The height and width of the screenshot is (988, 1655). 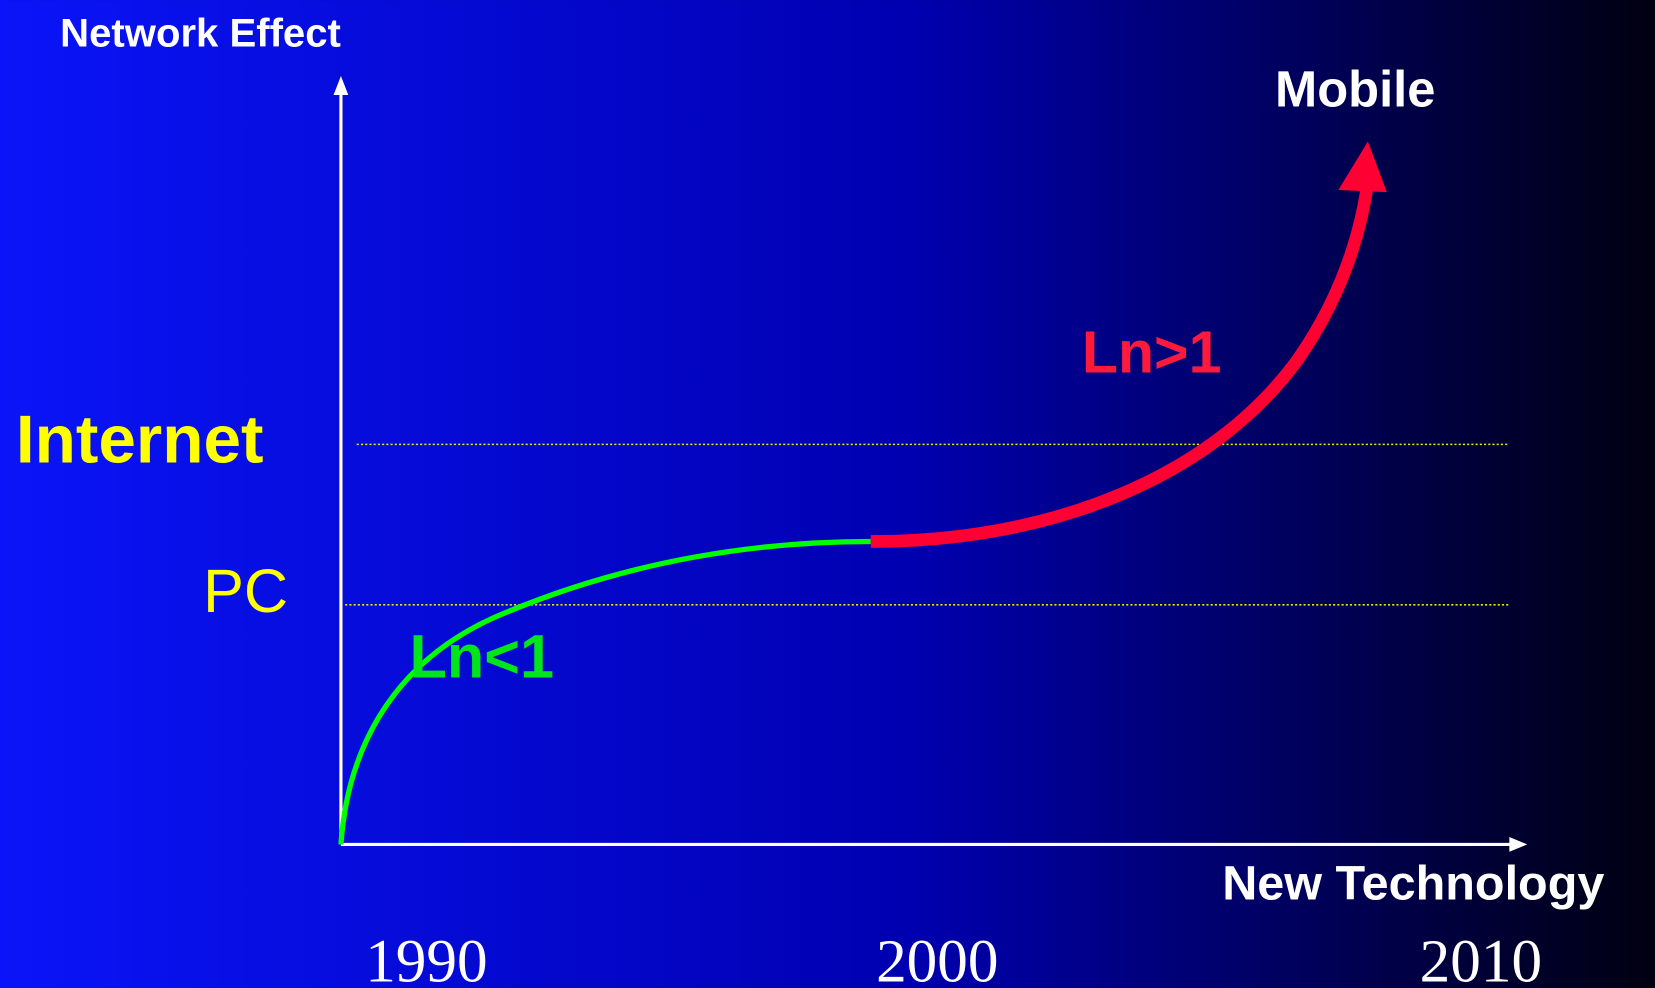 What do you see at coordinates (1362, 167) in the screenshot?
I see `red-arrowhead` at bounding box center [1362, 167].